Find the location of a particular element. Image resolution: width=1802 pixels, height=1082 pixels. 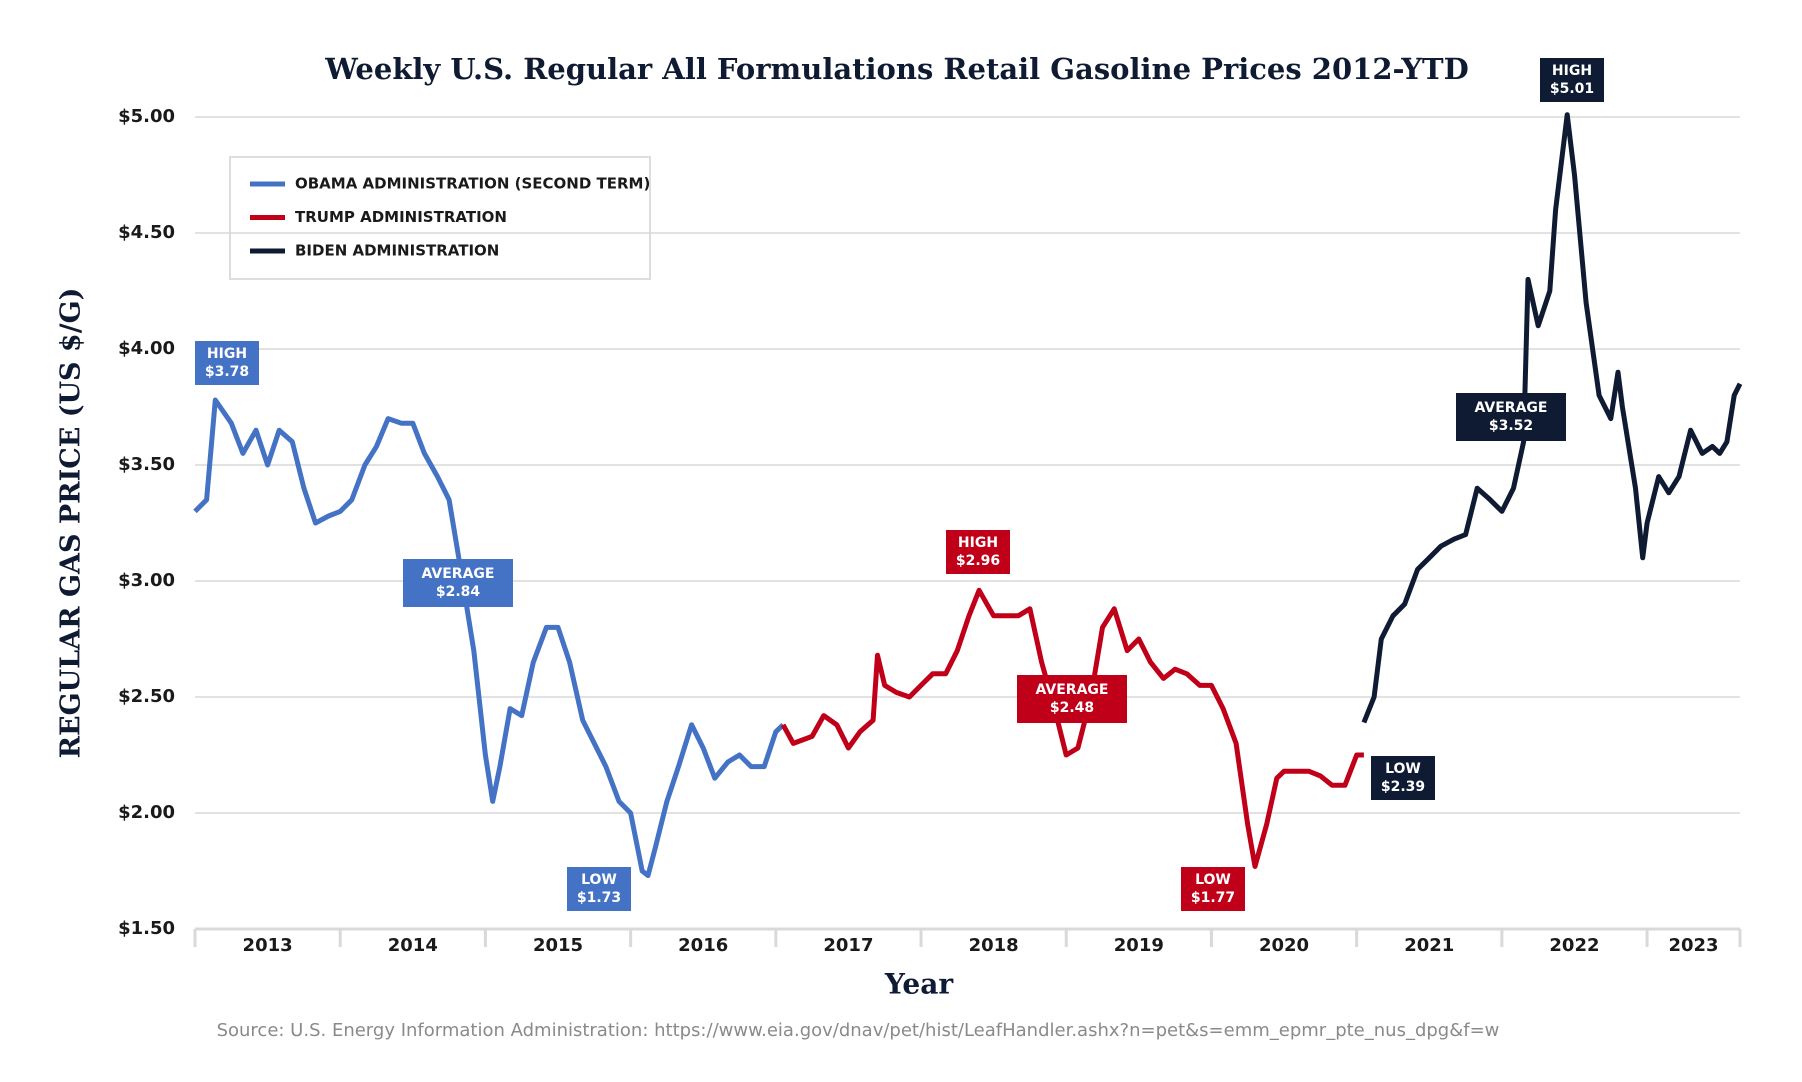

annotation-value: $2.39 is located at coordinates (1403, 787).